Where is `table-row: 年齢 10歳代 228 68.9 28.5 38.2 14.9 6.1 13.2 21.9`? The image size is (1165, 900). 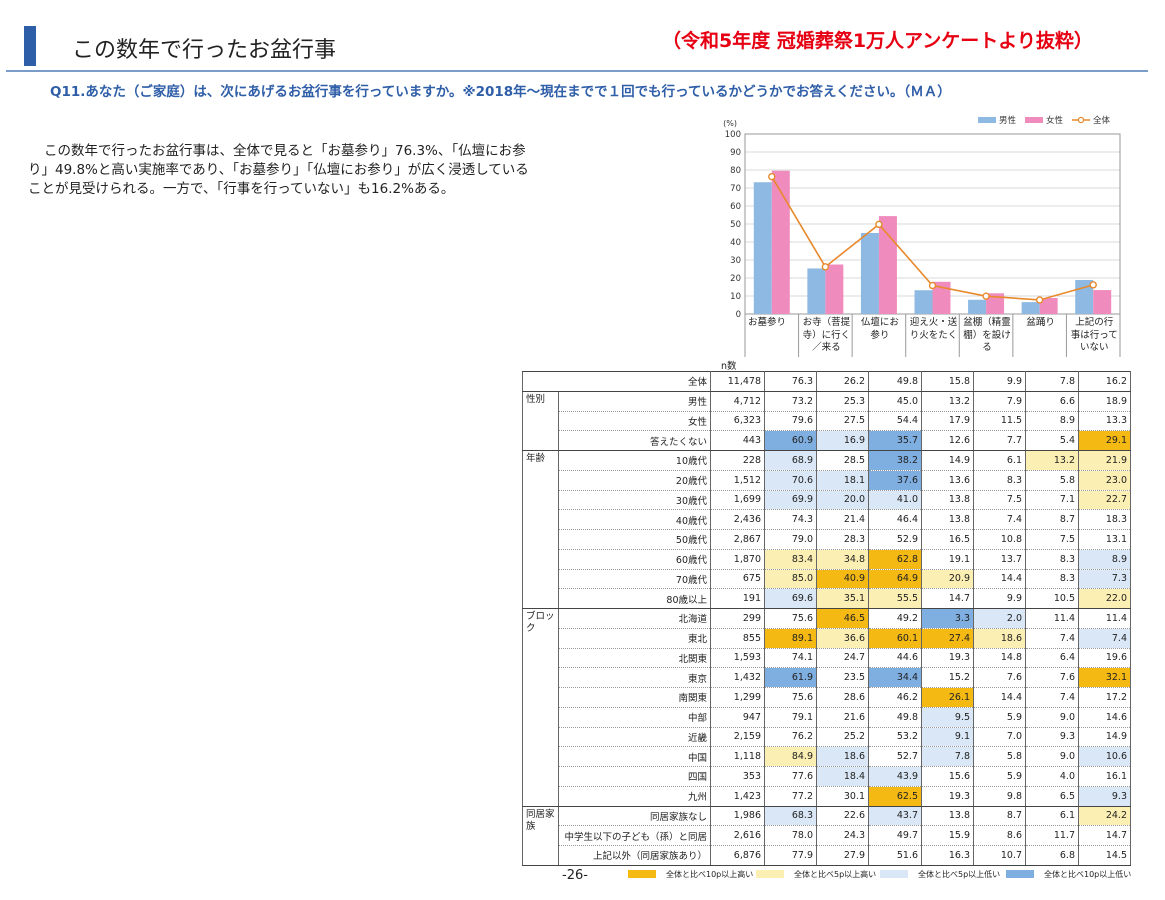 table-row: 年齢 10歳代 228 68.9 28.5 38.2 14.9 6.1 13.2 21.9 is located at coordinates (826, 529).